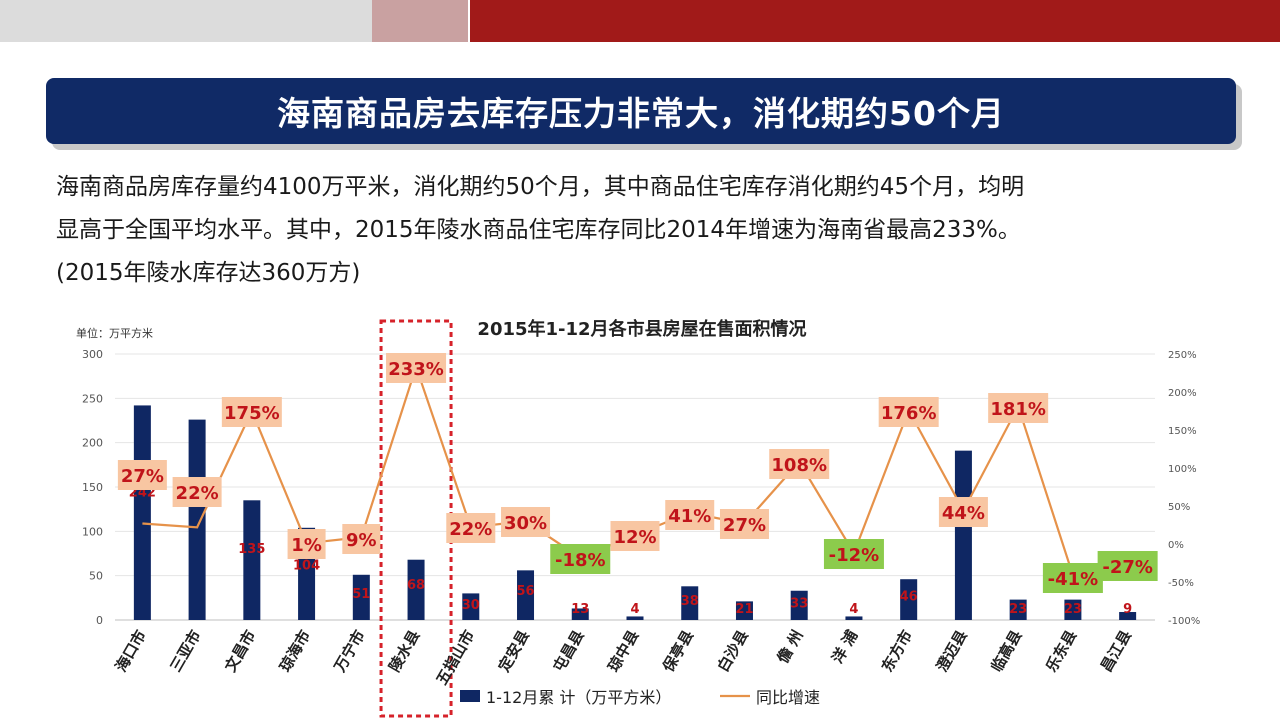 The image size is (1280, 720). I want to click on growth-value-label: 181%, so click(1018, 409).